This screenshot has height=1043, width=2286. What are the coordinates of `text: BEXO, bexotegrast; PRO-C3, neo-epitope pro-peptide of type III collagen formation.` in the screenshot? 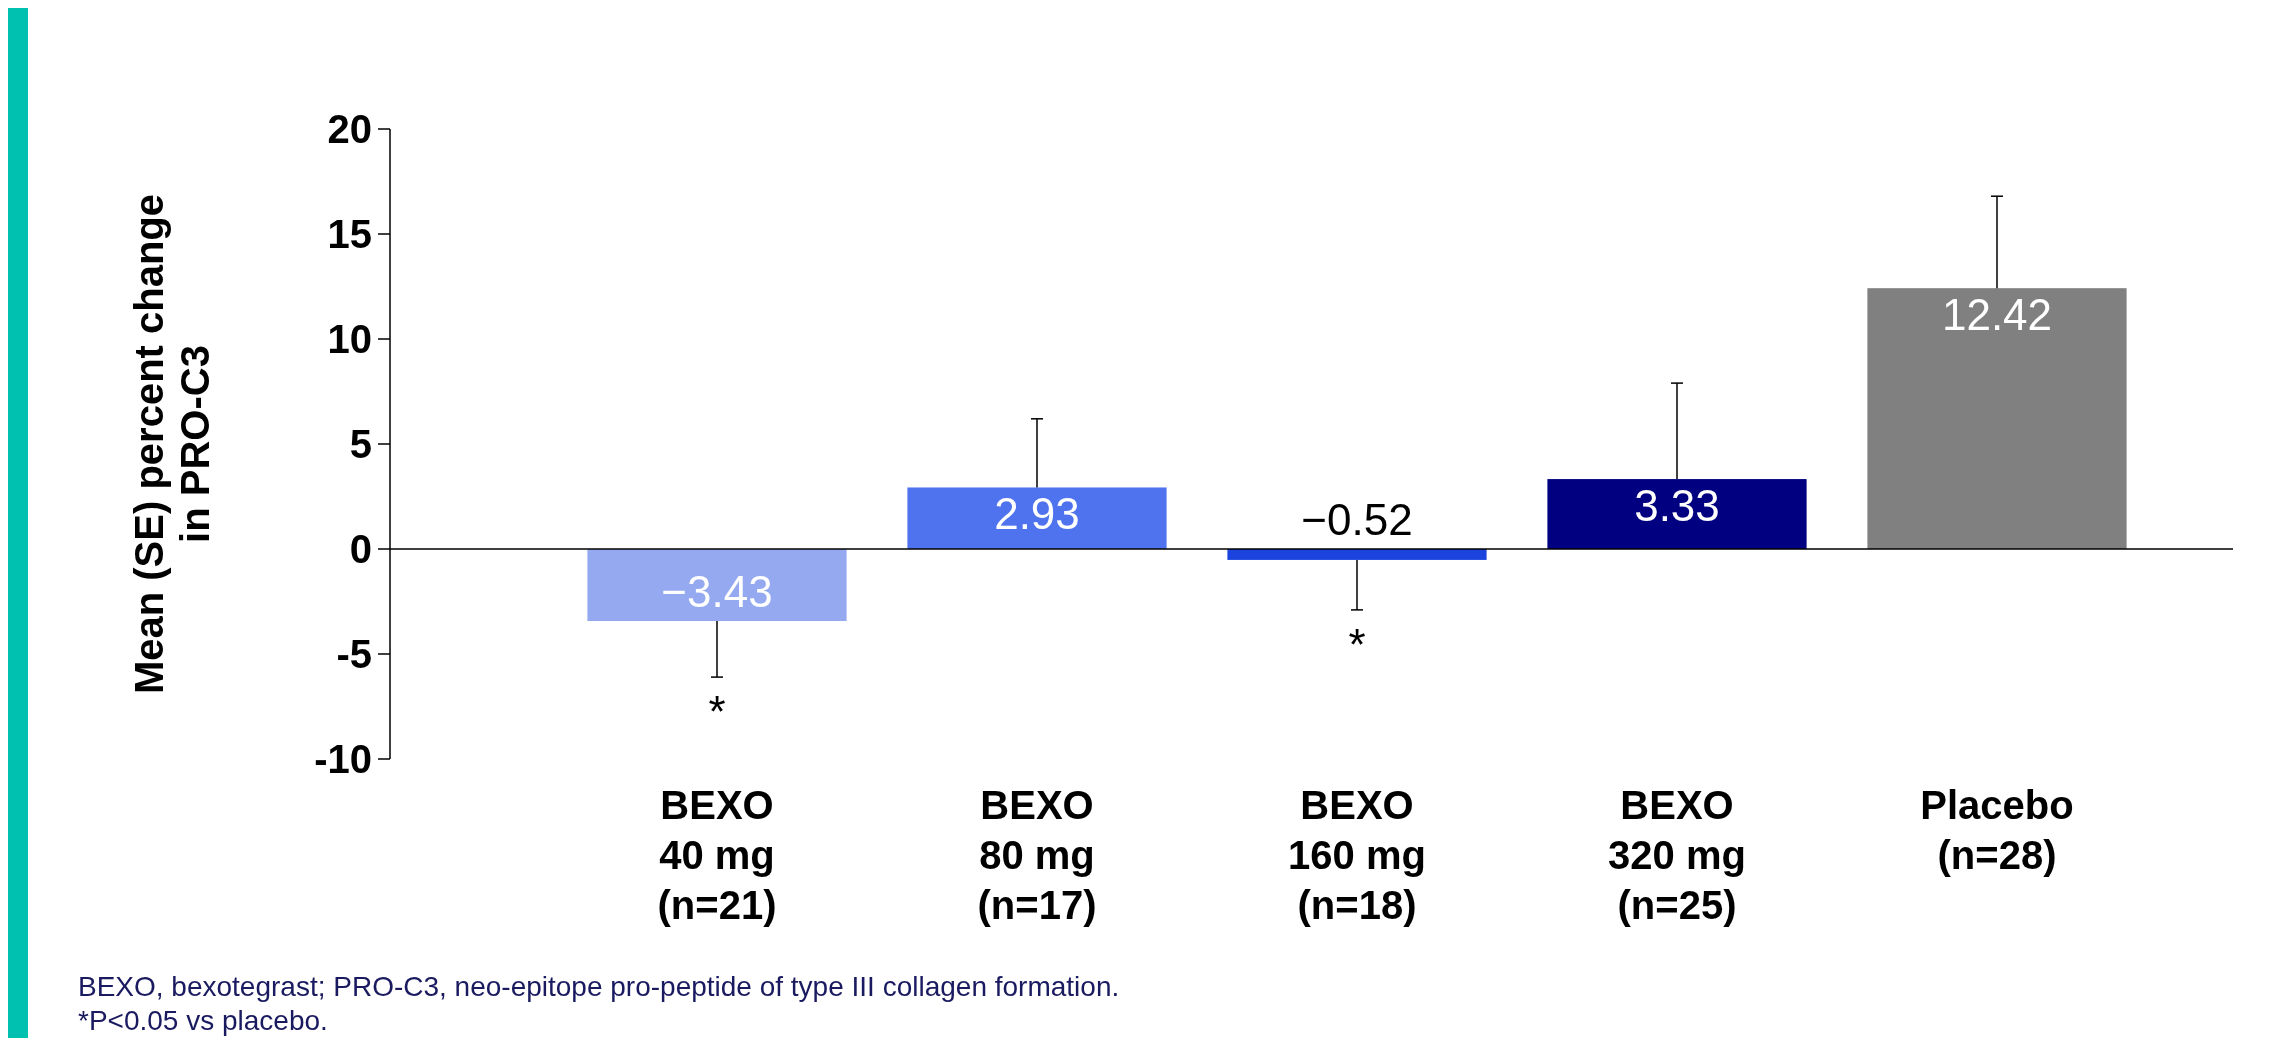 It's located at (599, 986).